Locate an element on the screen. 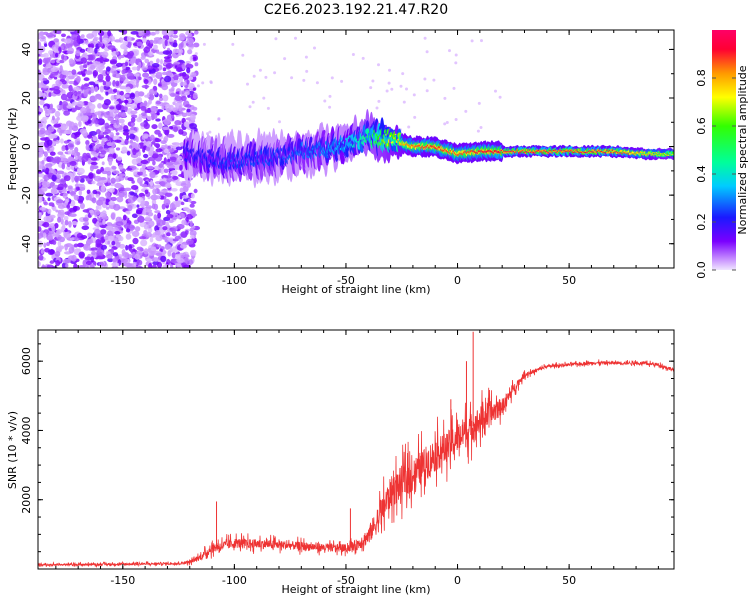 Image resolution: width=750 pixels, height=600 pixels. spectrogram-x-label: Height of straight line (km) is located at coordinates (355, 289).